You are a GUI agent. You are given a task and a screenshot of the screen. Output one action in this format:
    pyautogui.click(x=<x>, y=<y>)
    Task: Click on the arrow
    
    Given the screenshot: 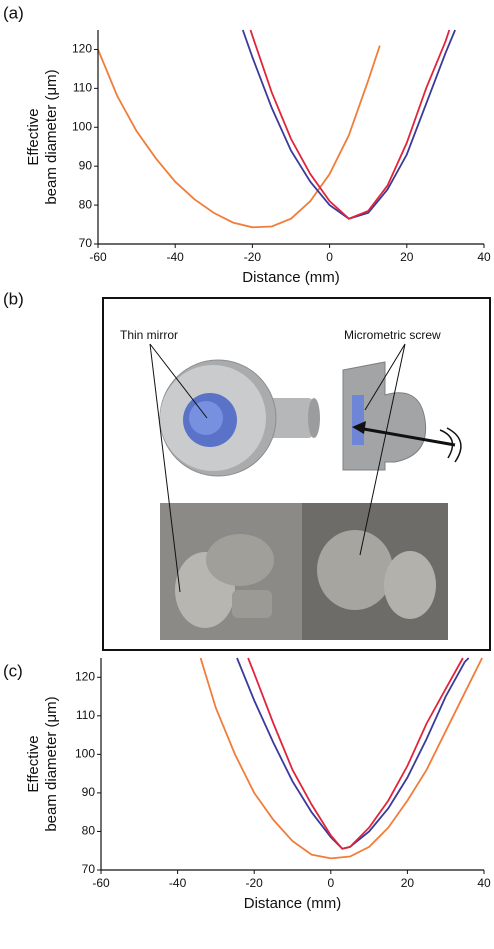 What is the action you would take?
    pyautogui.click(x=406, y=436)
    